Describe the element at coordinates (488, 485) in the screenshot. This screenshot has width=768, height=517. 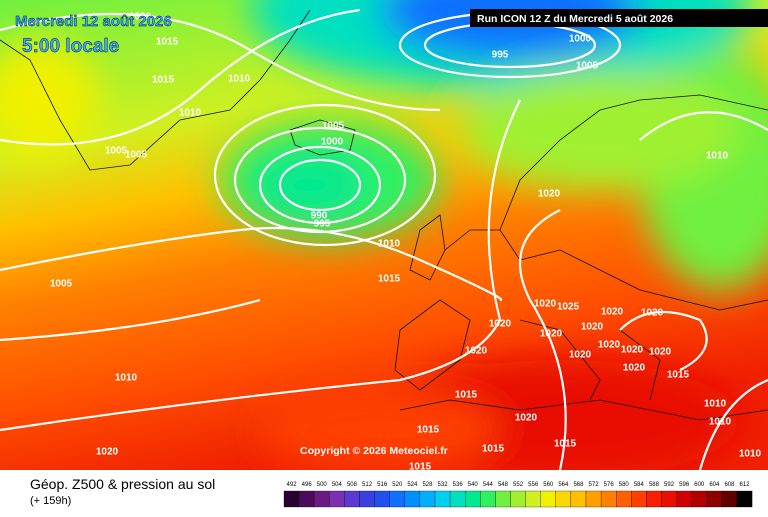
I see `colorbar-label: 544` at that location.